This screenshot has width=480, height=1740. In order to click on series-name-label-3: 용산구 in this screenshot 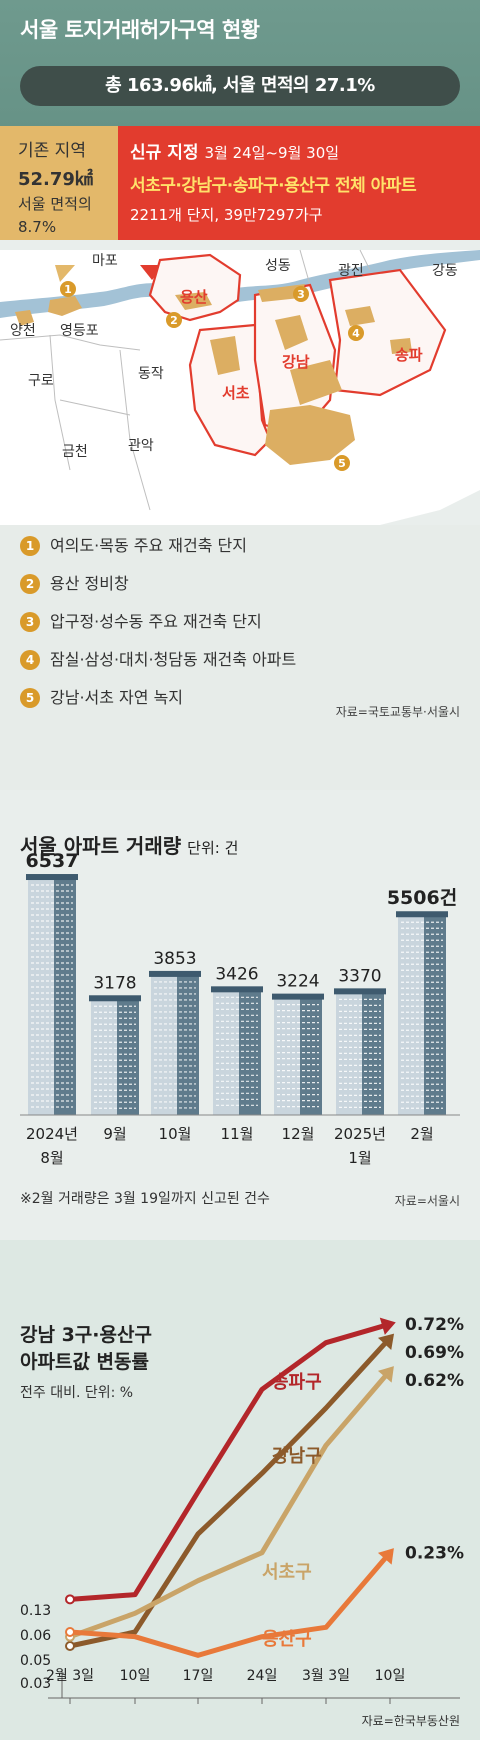, I will do `click(287, 1639)`.